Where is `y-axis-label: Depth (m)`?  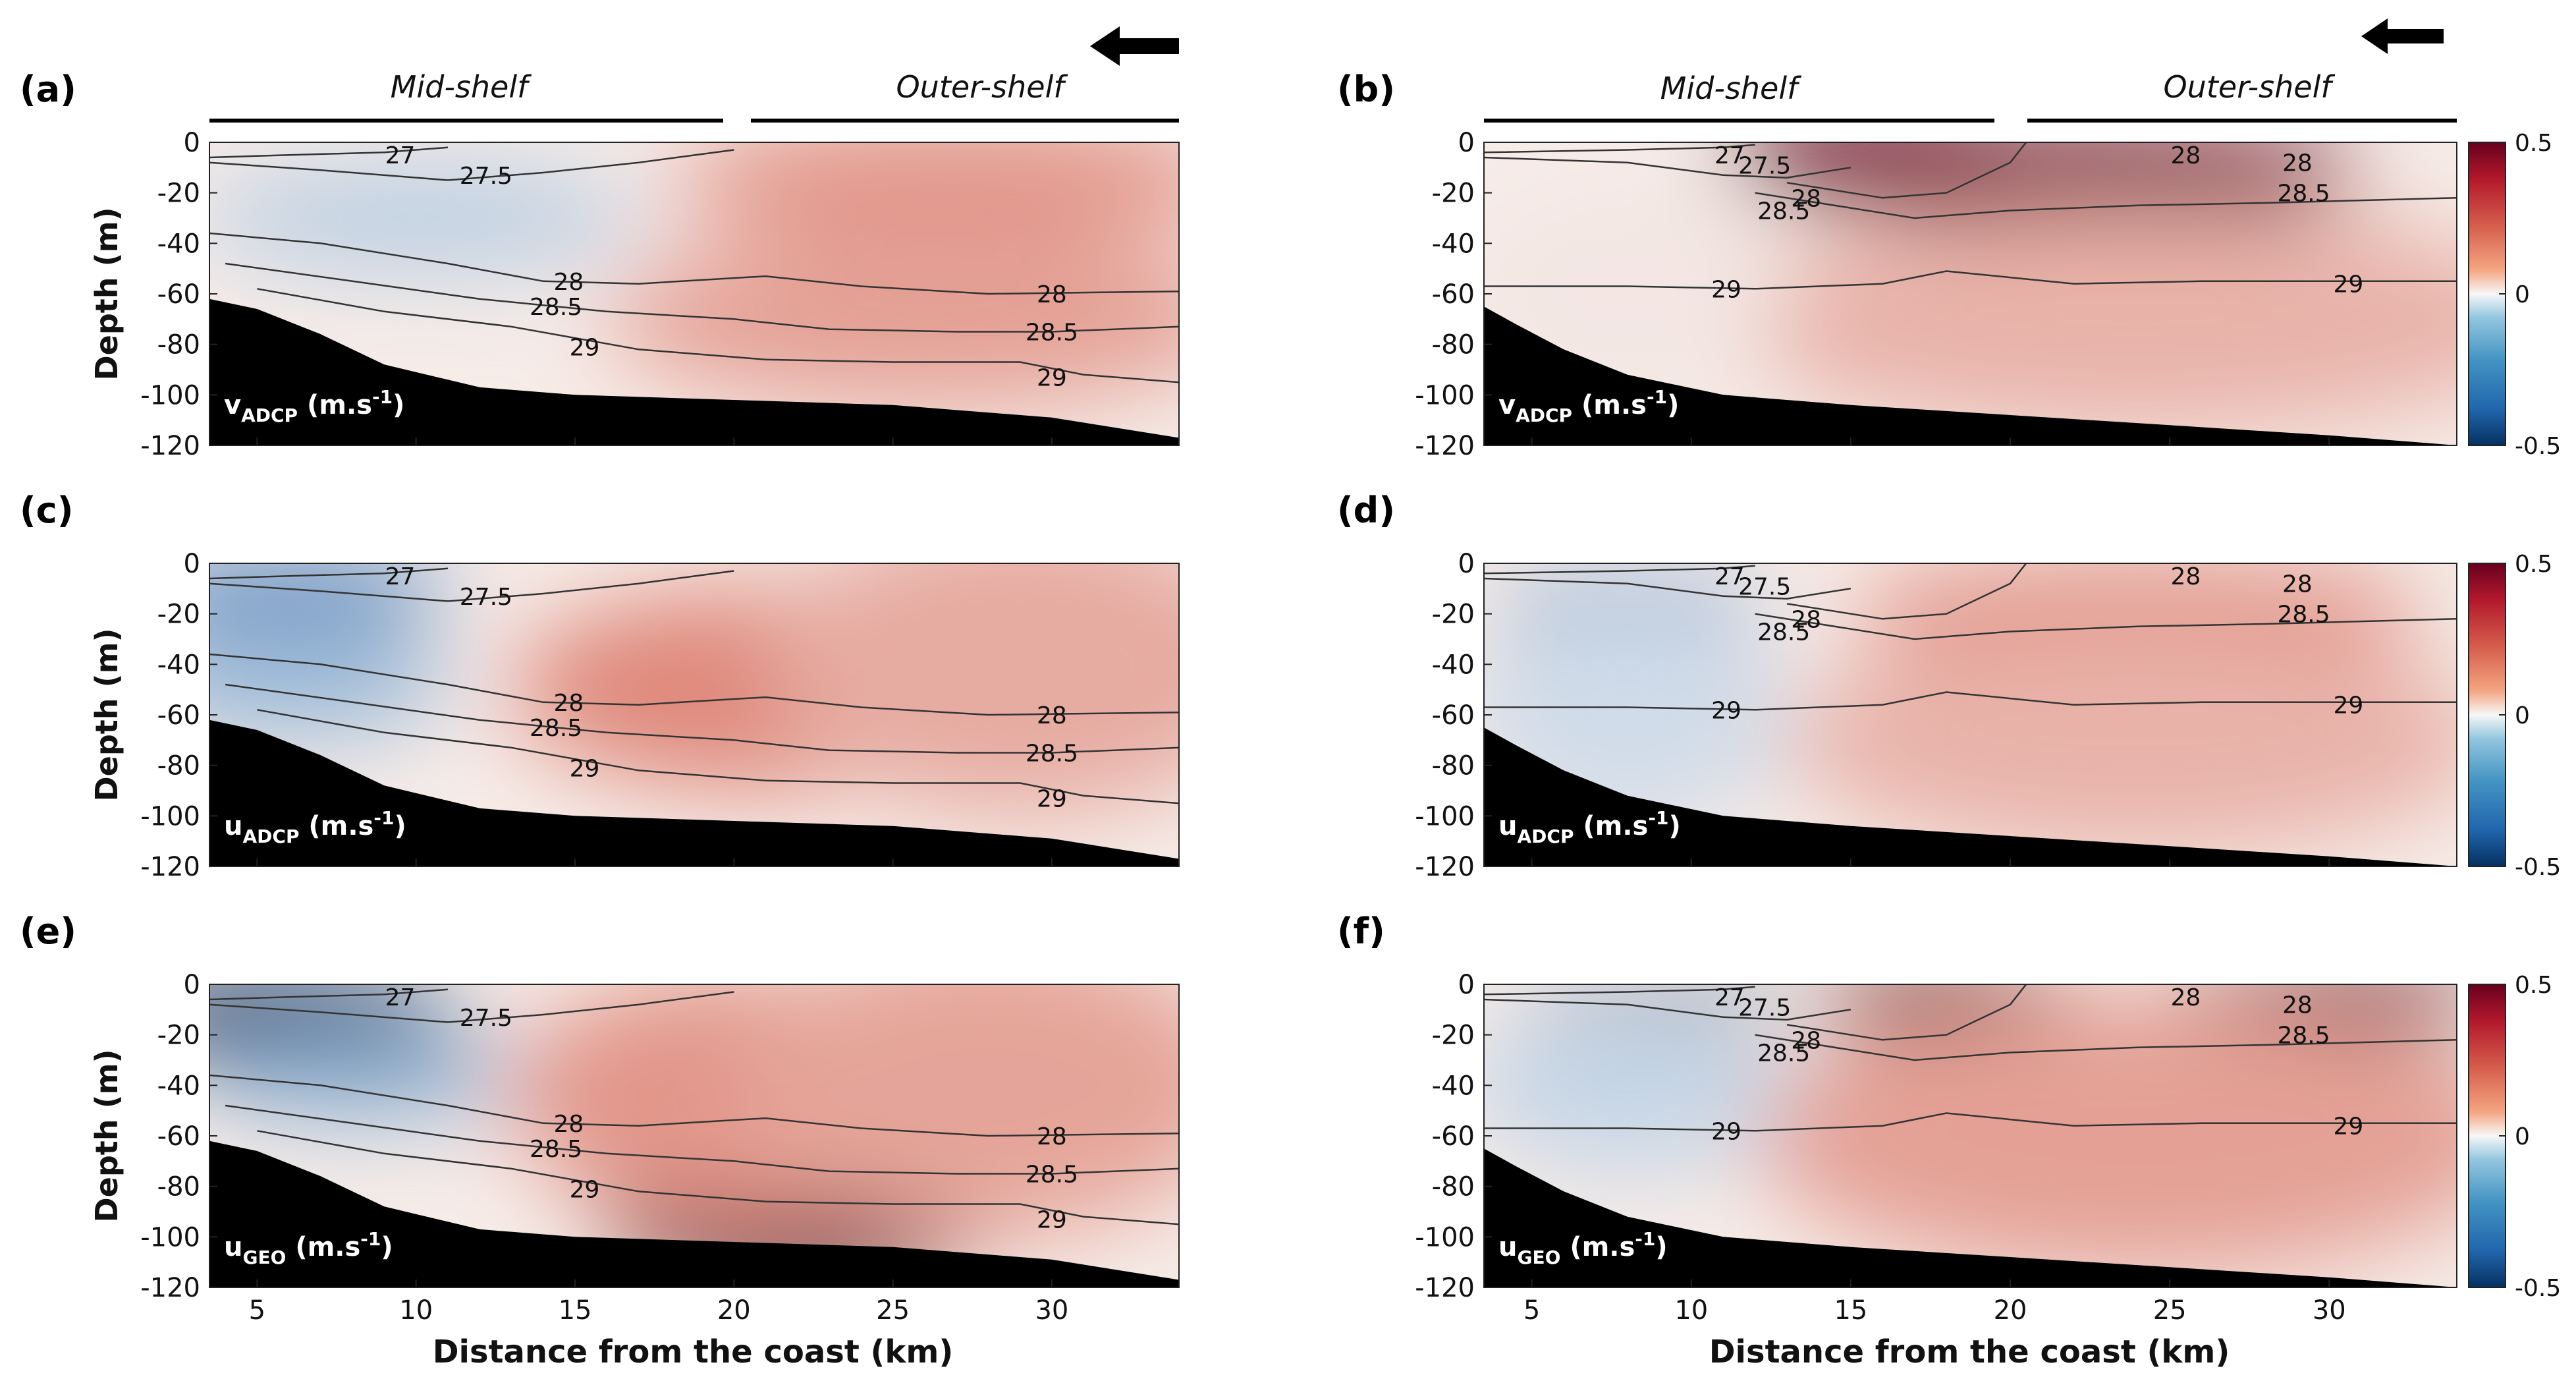 y-axis-label: Depth (m) is located at coordinates (106, 1135).